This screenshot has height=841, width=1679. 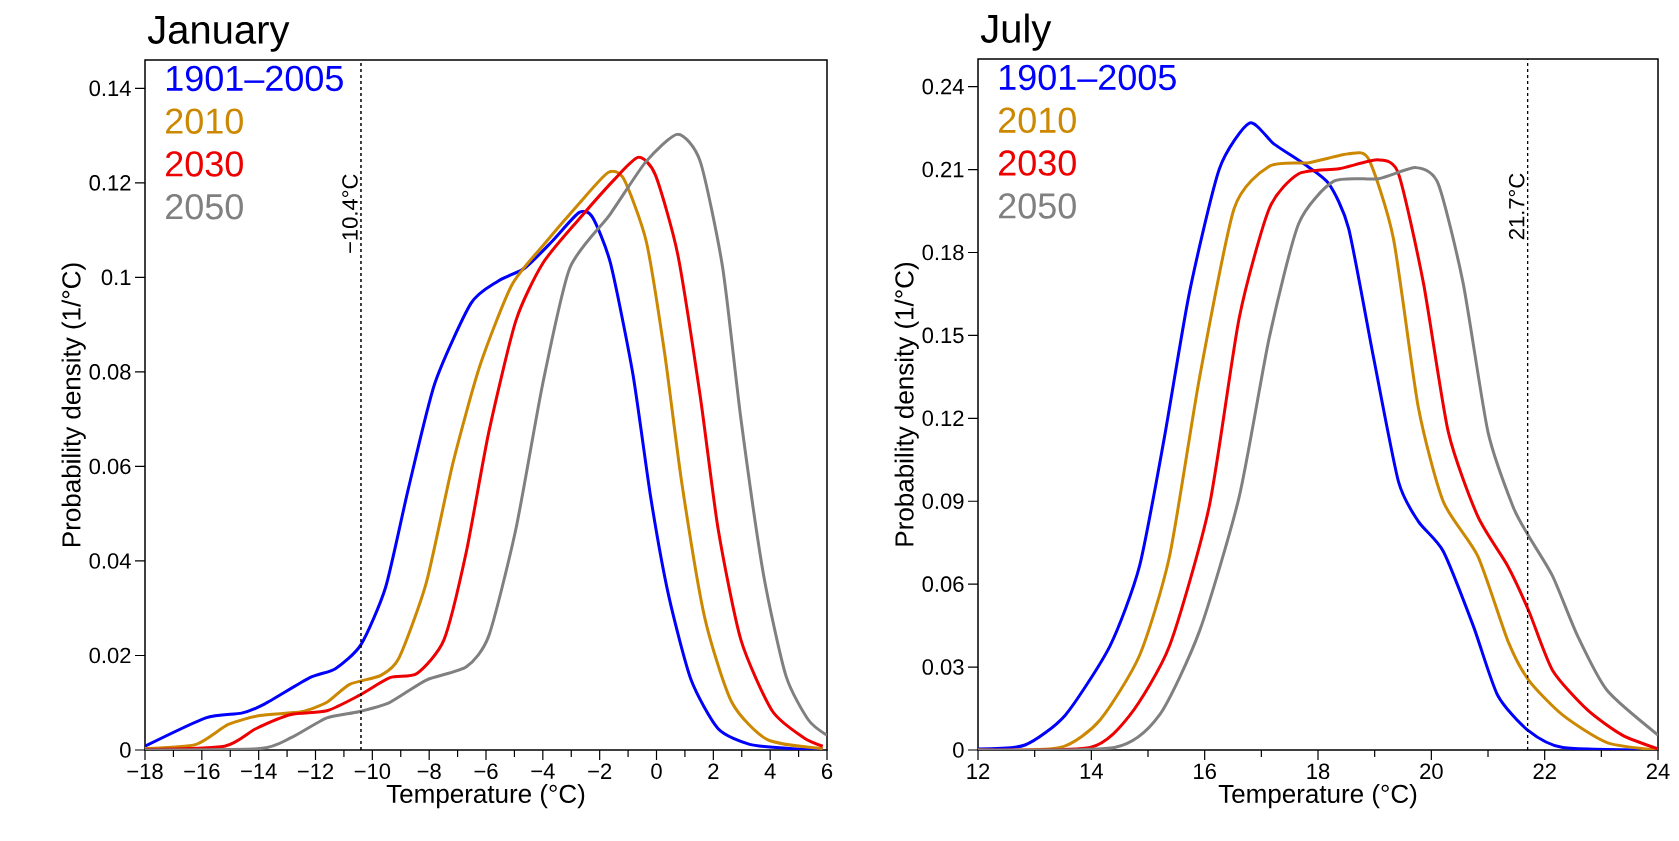 What do you see at coordinates (315, 771) in the screenshot?
I see `x-tick-label: −12` at bounding box center [315, 771].